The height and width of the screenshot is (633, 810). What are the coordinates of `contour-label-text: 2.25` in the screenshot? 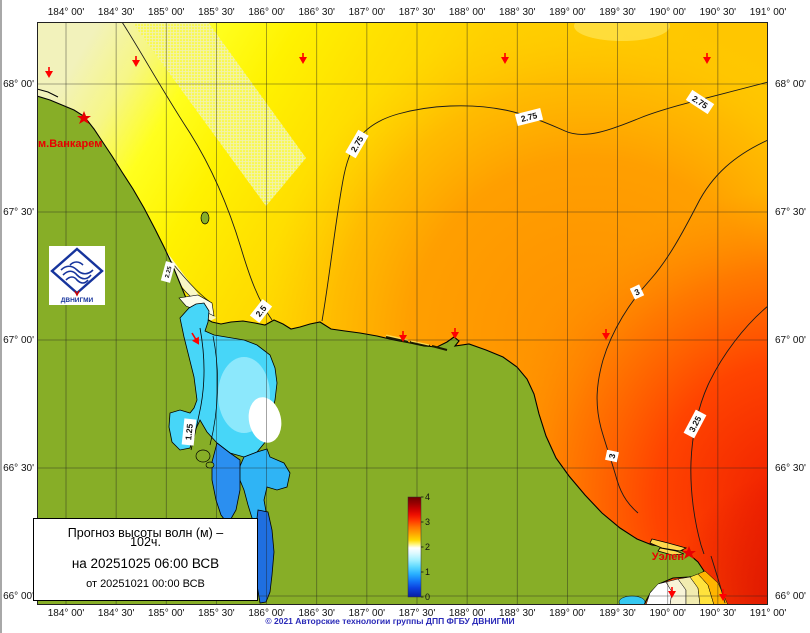 It's located at (169, 271).